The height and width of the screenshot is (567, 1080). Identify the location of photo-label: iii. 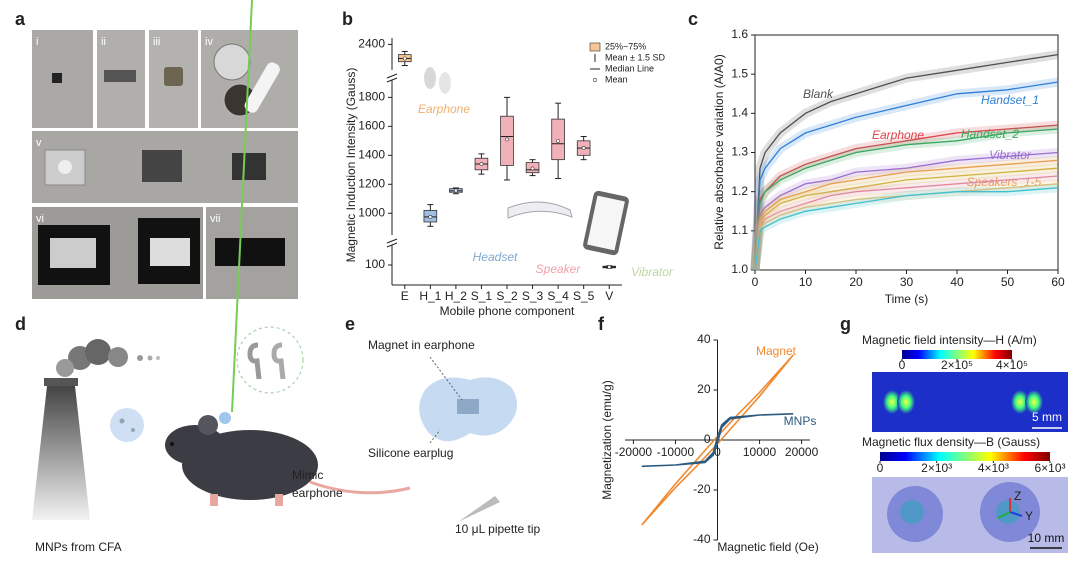
(156, 42).